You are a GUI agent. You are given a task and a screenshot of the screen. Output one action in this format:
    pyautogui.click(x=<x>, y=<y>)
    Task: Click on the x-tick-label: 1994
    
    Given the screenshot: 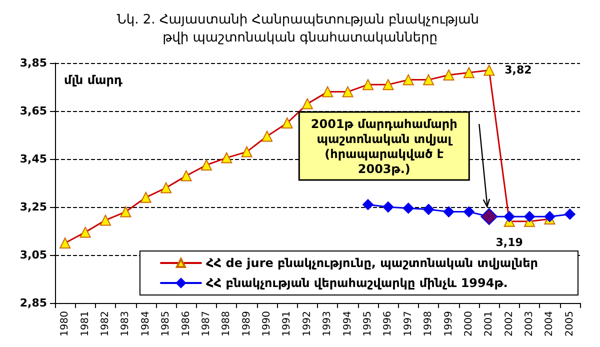 What is the action you would take?
    pyautogui.click(x=348, y=323)
    